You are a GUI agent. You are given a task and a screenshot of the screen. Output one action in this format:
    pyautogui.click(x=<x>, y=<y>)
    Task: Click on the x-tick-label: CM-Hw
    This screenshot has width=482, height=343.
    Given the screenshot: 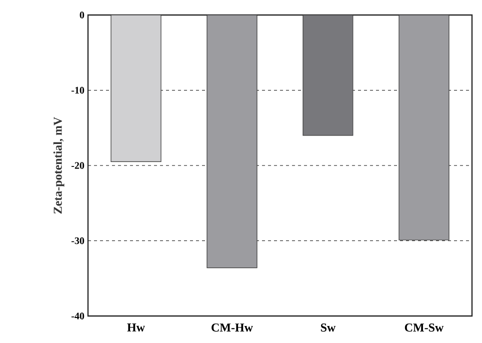 What is the action you would take?
    pyautogui.click(x=232, y=328)
    